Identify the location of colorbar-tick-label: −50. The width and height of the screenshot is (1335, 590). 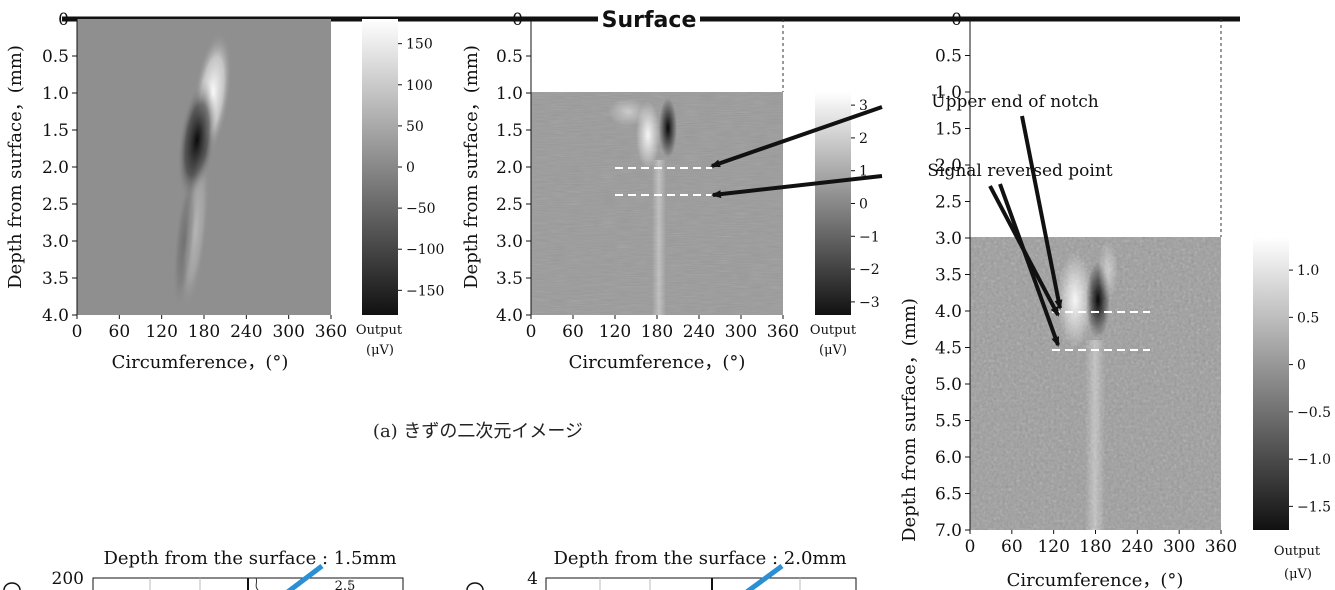
(421, 209).